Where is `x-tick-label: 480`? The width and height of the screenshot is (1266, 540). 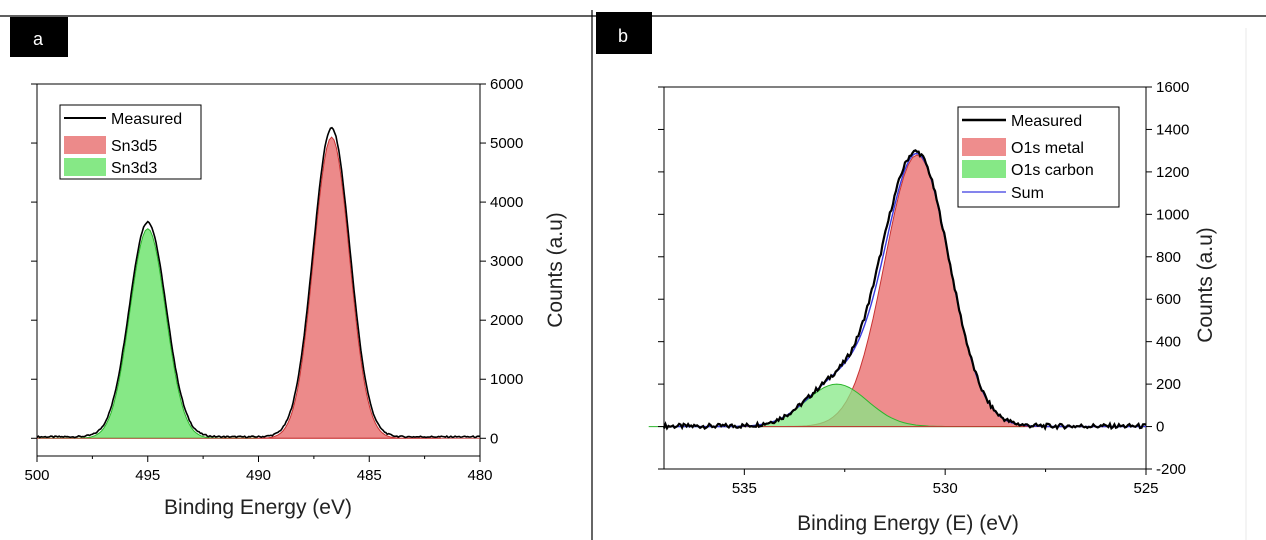 x-tick-label: 480 is located at coordinates (479, 475).